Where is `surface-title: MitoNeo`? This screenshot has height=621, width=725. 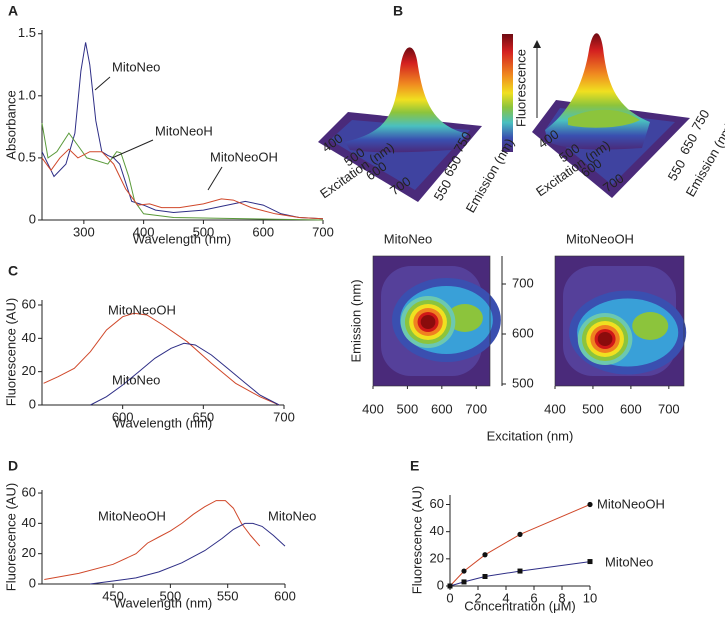 surface-title: MitoNeo is located at coordinates (408, 238).